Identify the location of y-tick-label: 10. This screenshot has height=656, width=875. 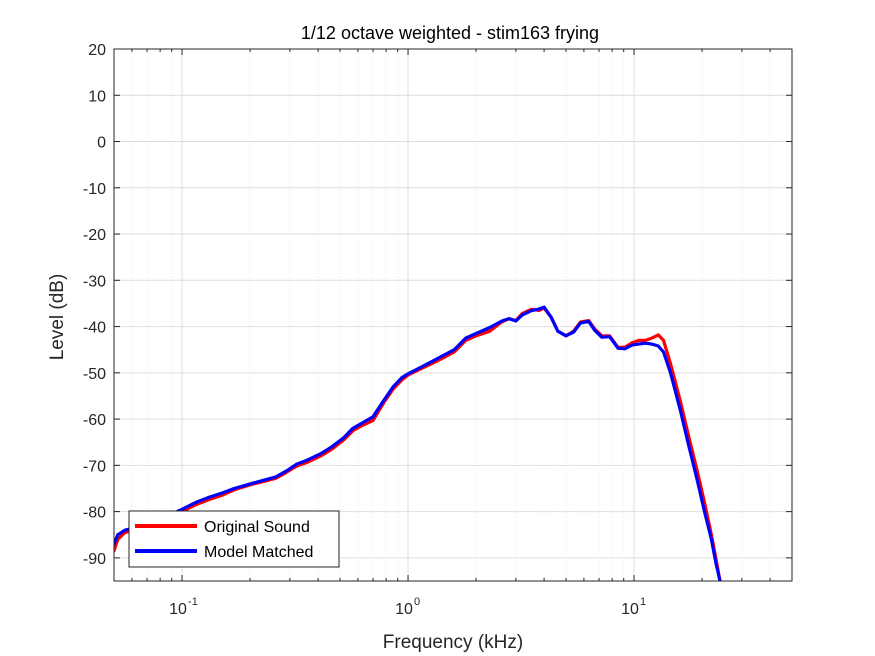
(97, 96).